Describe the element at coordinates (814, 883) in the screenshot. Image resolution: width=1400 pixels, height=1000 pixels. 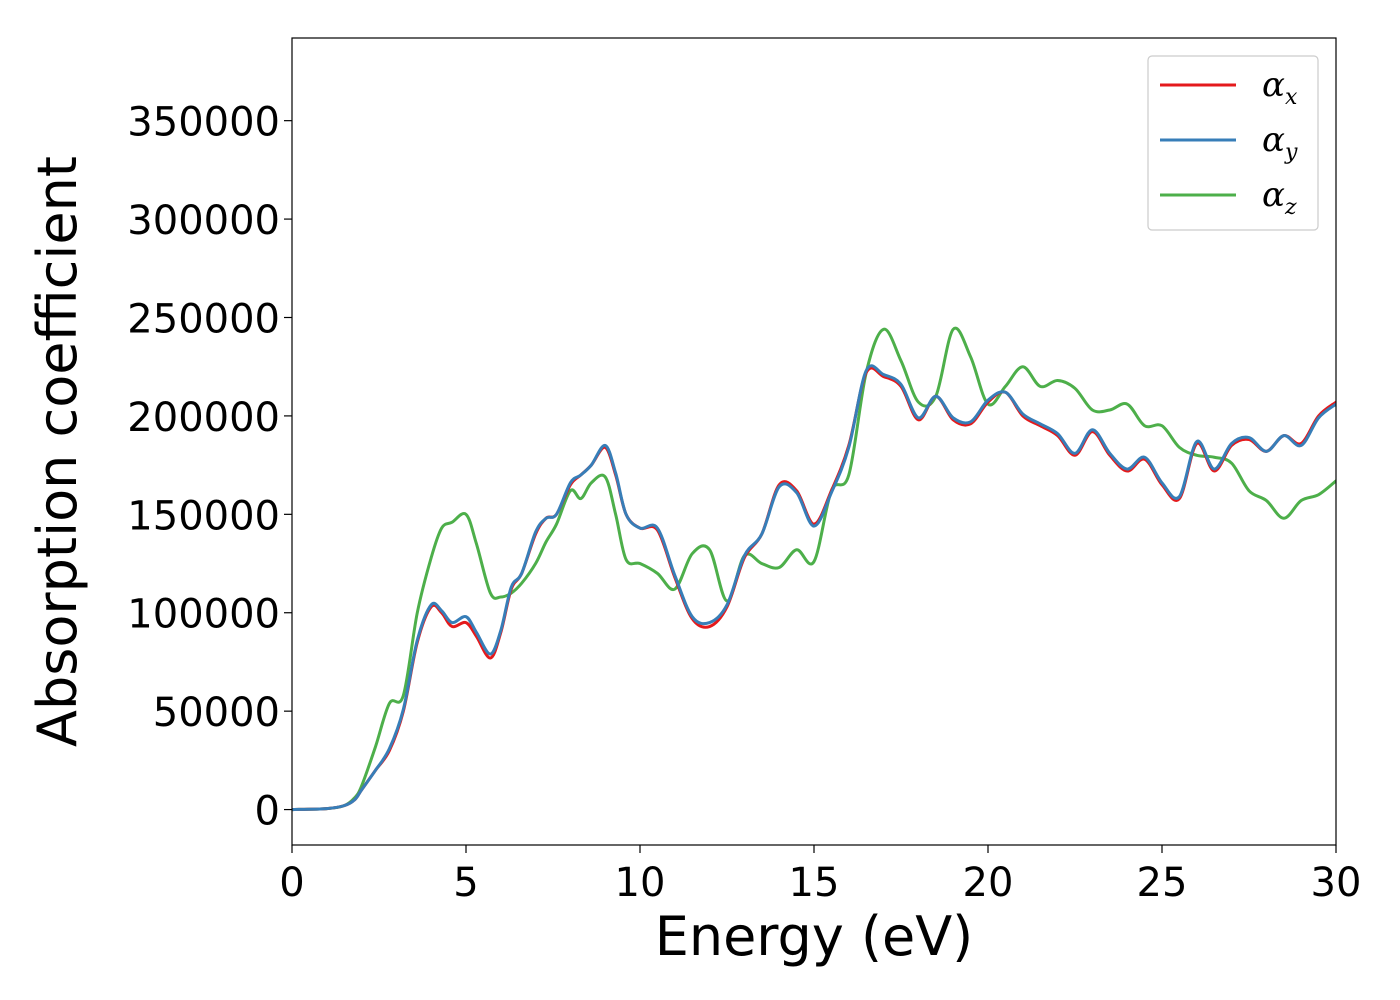
I see `x-tick-label: 15` at that location.